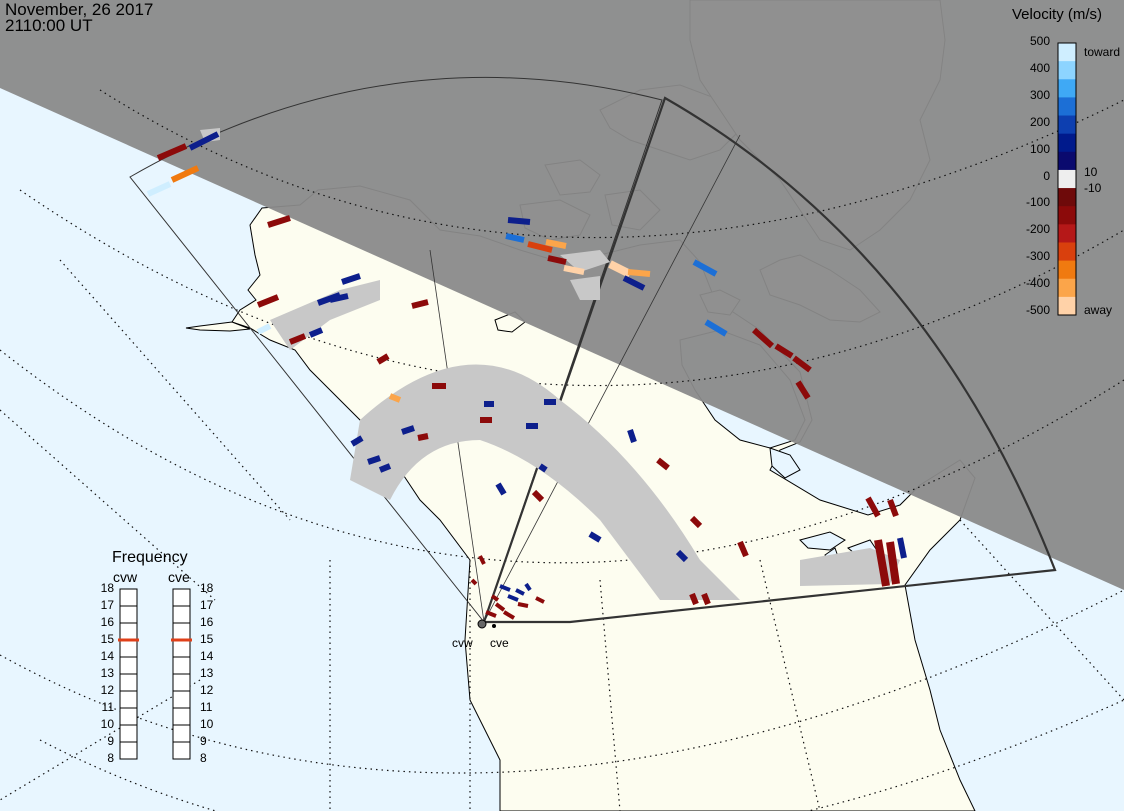 The width and height of the screenshot is (1124, 811). What do you see at coordinates (107, 605) in the screenshot?
I see `frequency-tick-left: 17` at bounding box center [107, 605].